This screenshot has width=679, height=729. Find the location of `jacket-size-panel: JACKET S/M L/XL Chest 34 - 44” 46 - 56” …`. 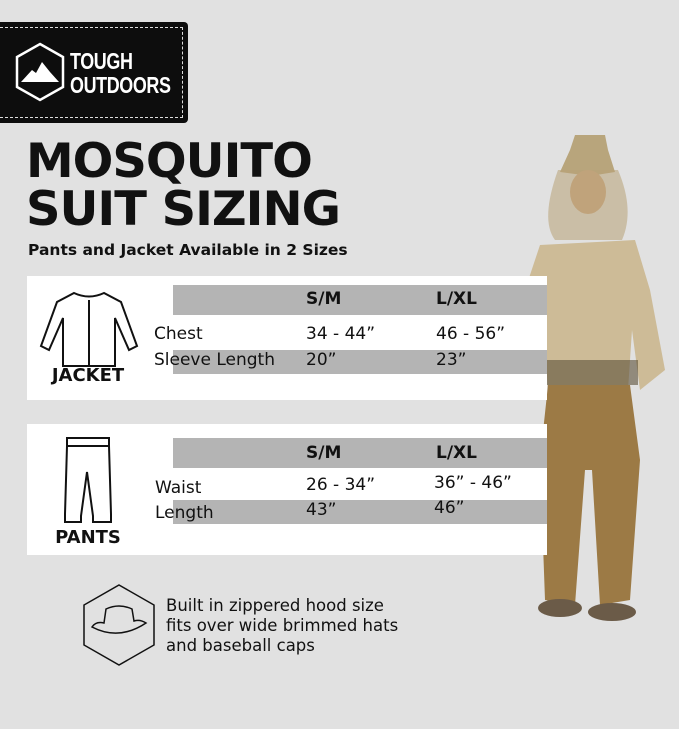

jacket-size-panel: JACKET S/M L/XL Chest 34 - 44” 46 - 56” … is located at coordinates (287, 338).